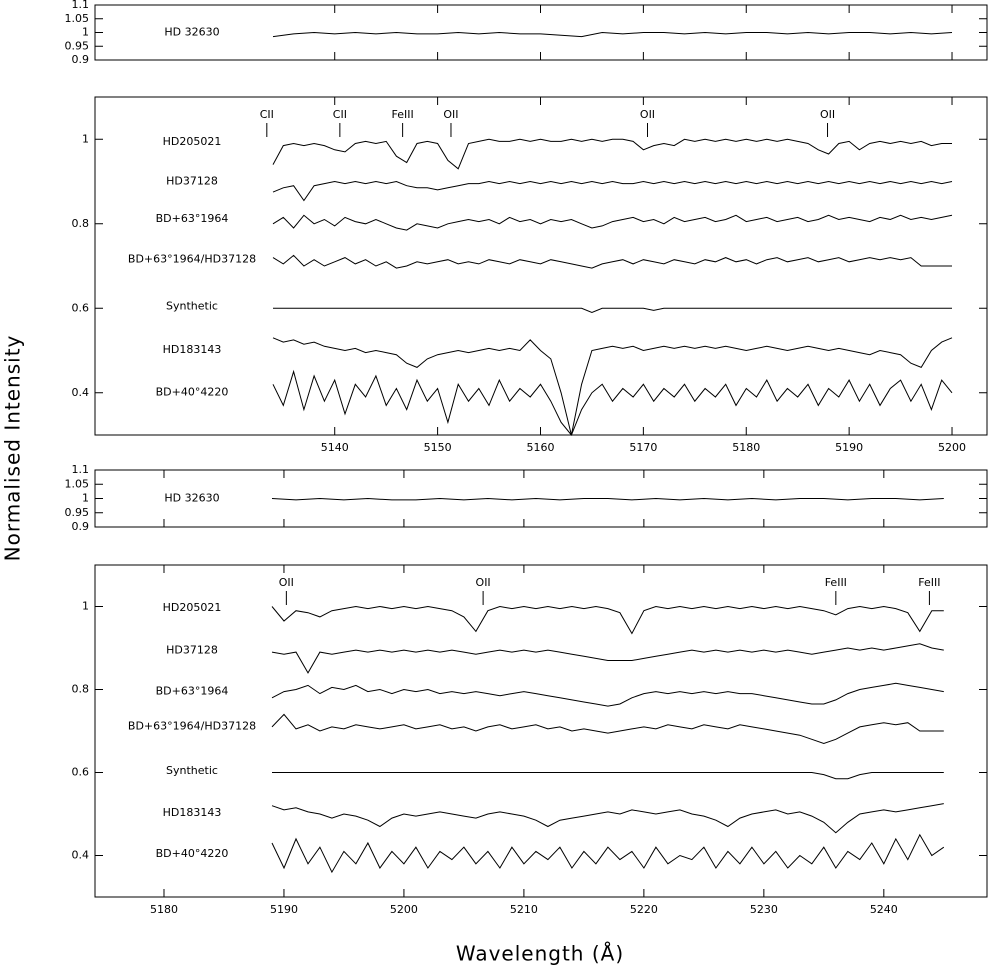 This screenshot has width=988, height=969. What do you see at coordinates (644, 909) in the screenshot?
I see `x-tick-label: 5220` at bounding box center [644, 909].